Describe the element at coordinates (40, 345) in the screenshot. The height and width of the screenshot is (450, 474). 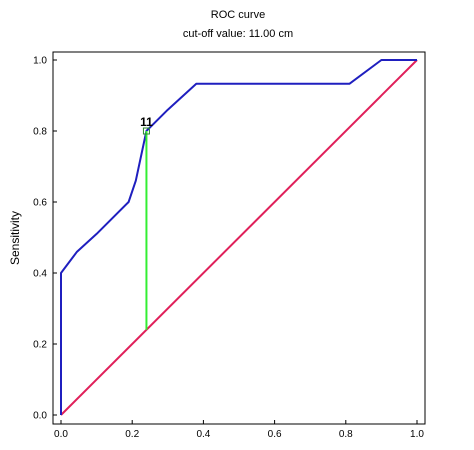
I see `y-tick-label: 0.2` at that location.